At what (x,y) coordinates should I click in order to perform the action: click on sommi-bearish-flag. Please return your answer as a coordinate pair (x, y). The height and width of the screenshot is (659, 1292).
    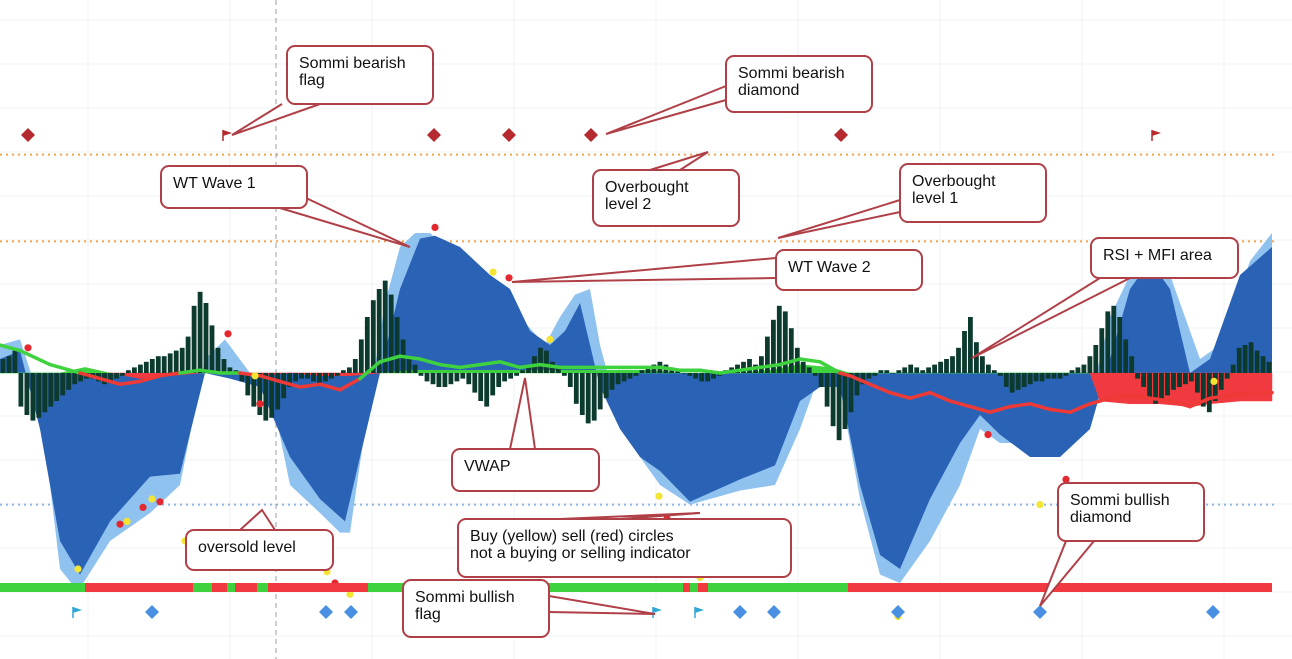
    Looking at the image, I should click on (1156, 133).